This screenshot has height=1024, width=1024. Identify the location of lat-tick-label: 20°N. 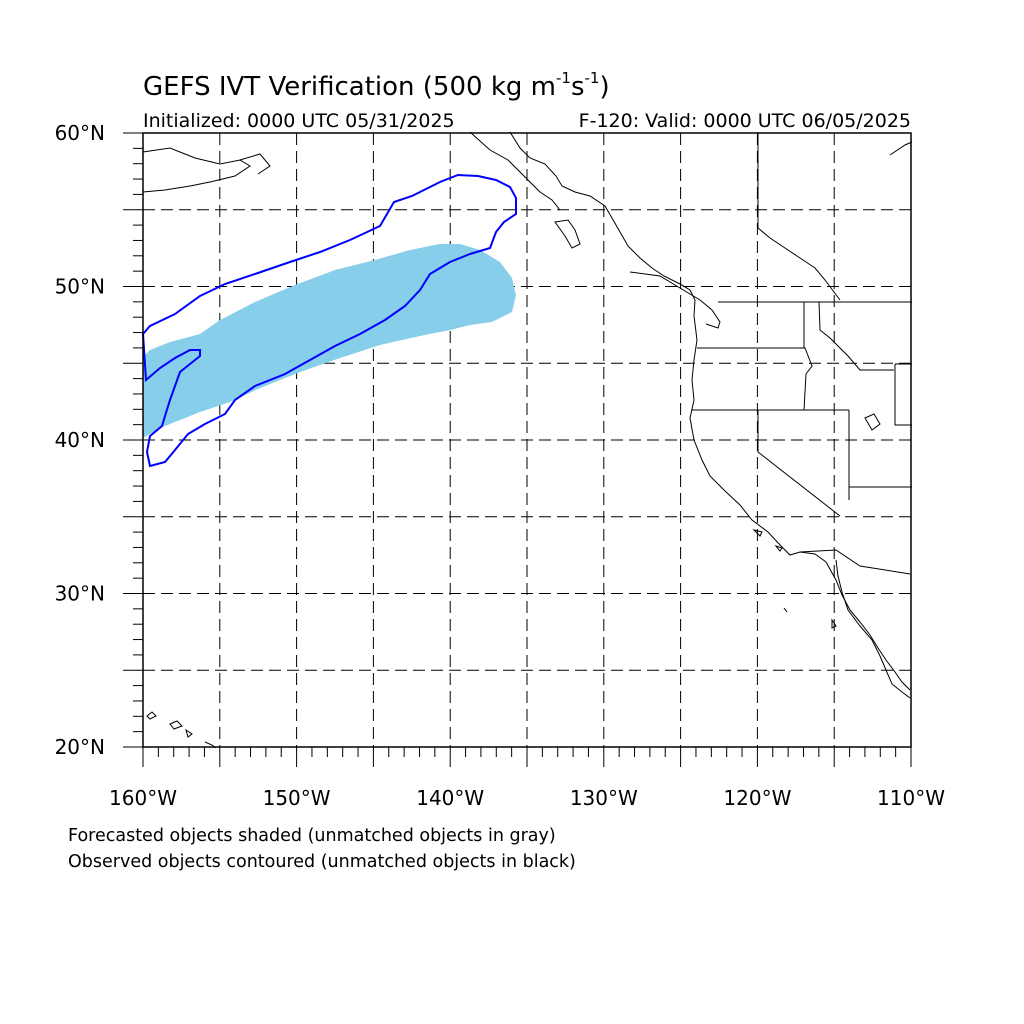
(80, 747).